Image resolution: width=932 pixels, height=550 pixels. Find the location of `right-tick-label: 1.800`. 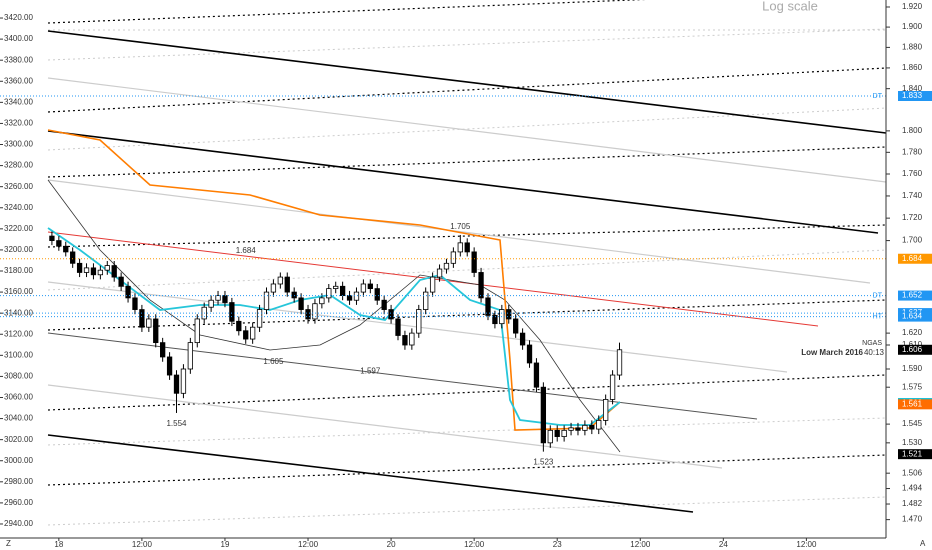

right-tick-label: 1.800 is located at coordinates (912, 130).